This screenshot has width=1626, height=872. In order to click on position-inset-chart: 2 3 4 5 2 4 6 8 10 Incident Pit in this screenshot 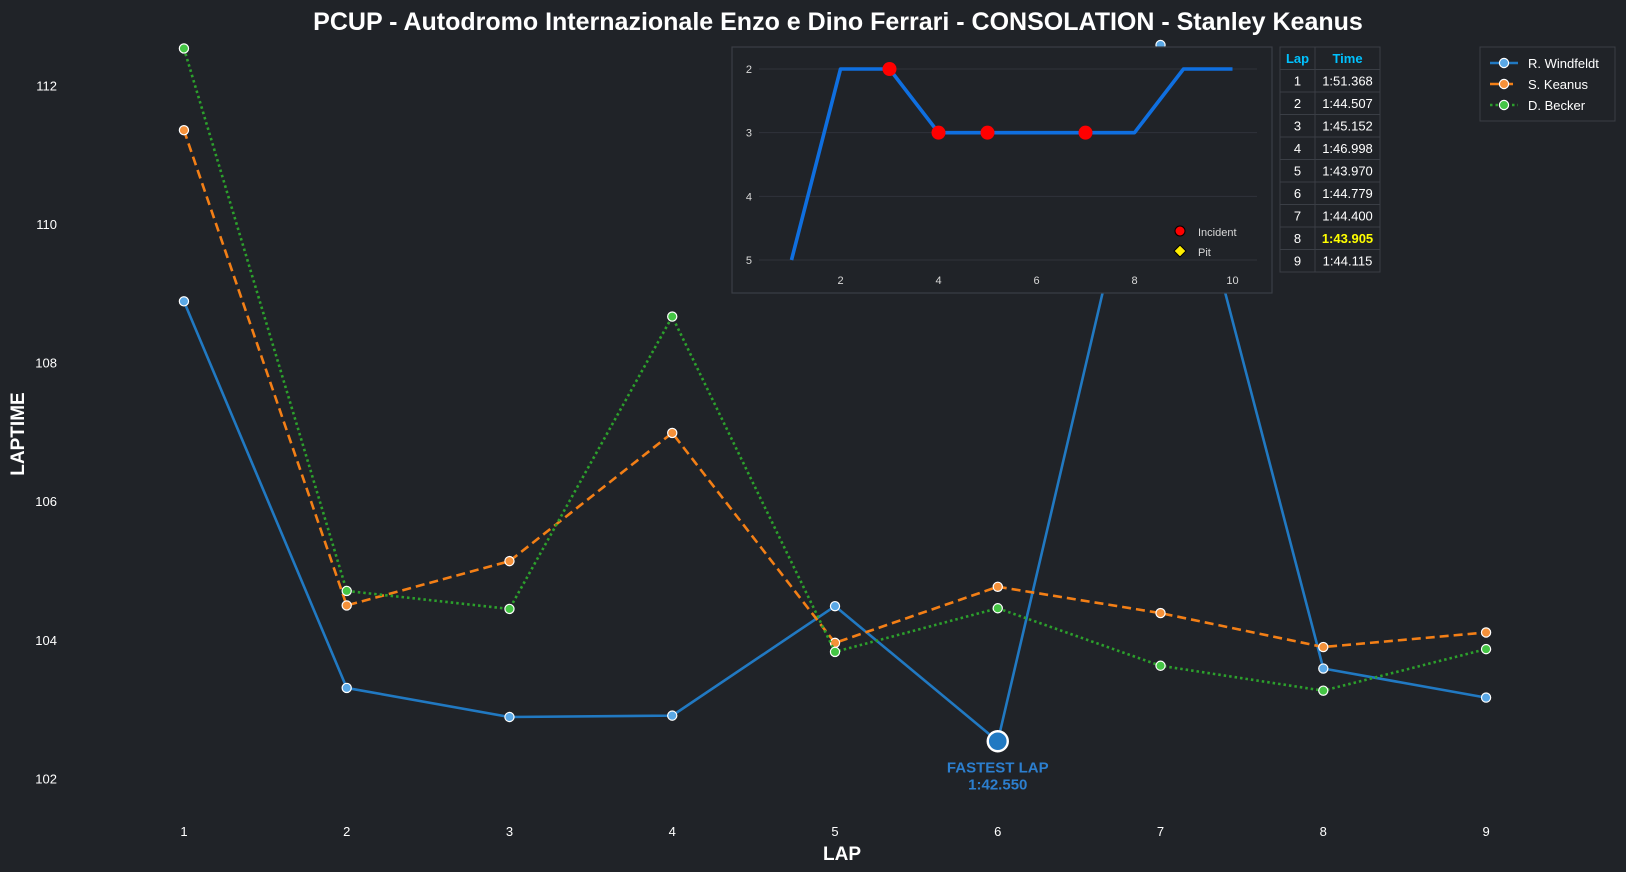, I will do `click(1002, 170)`.